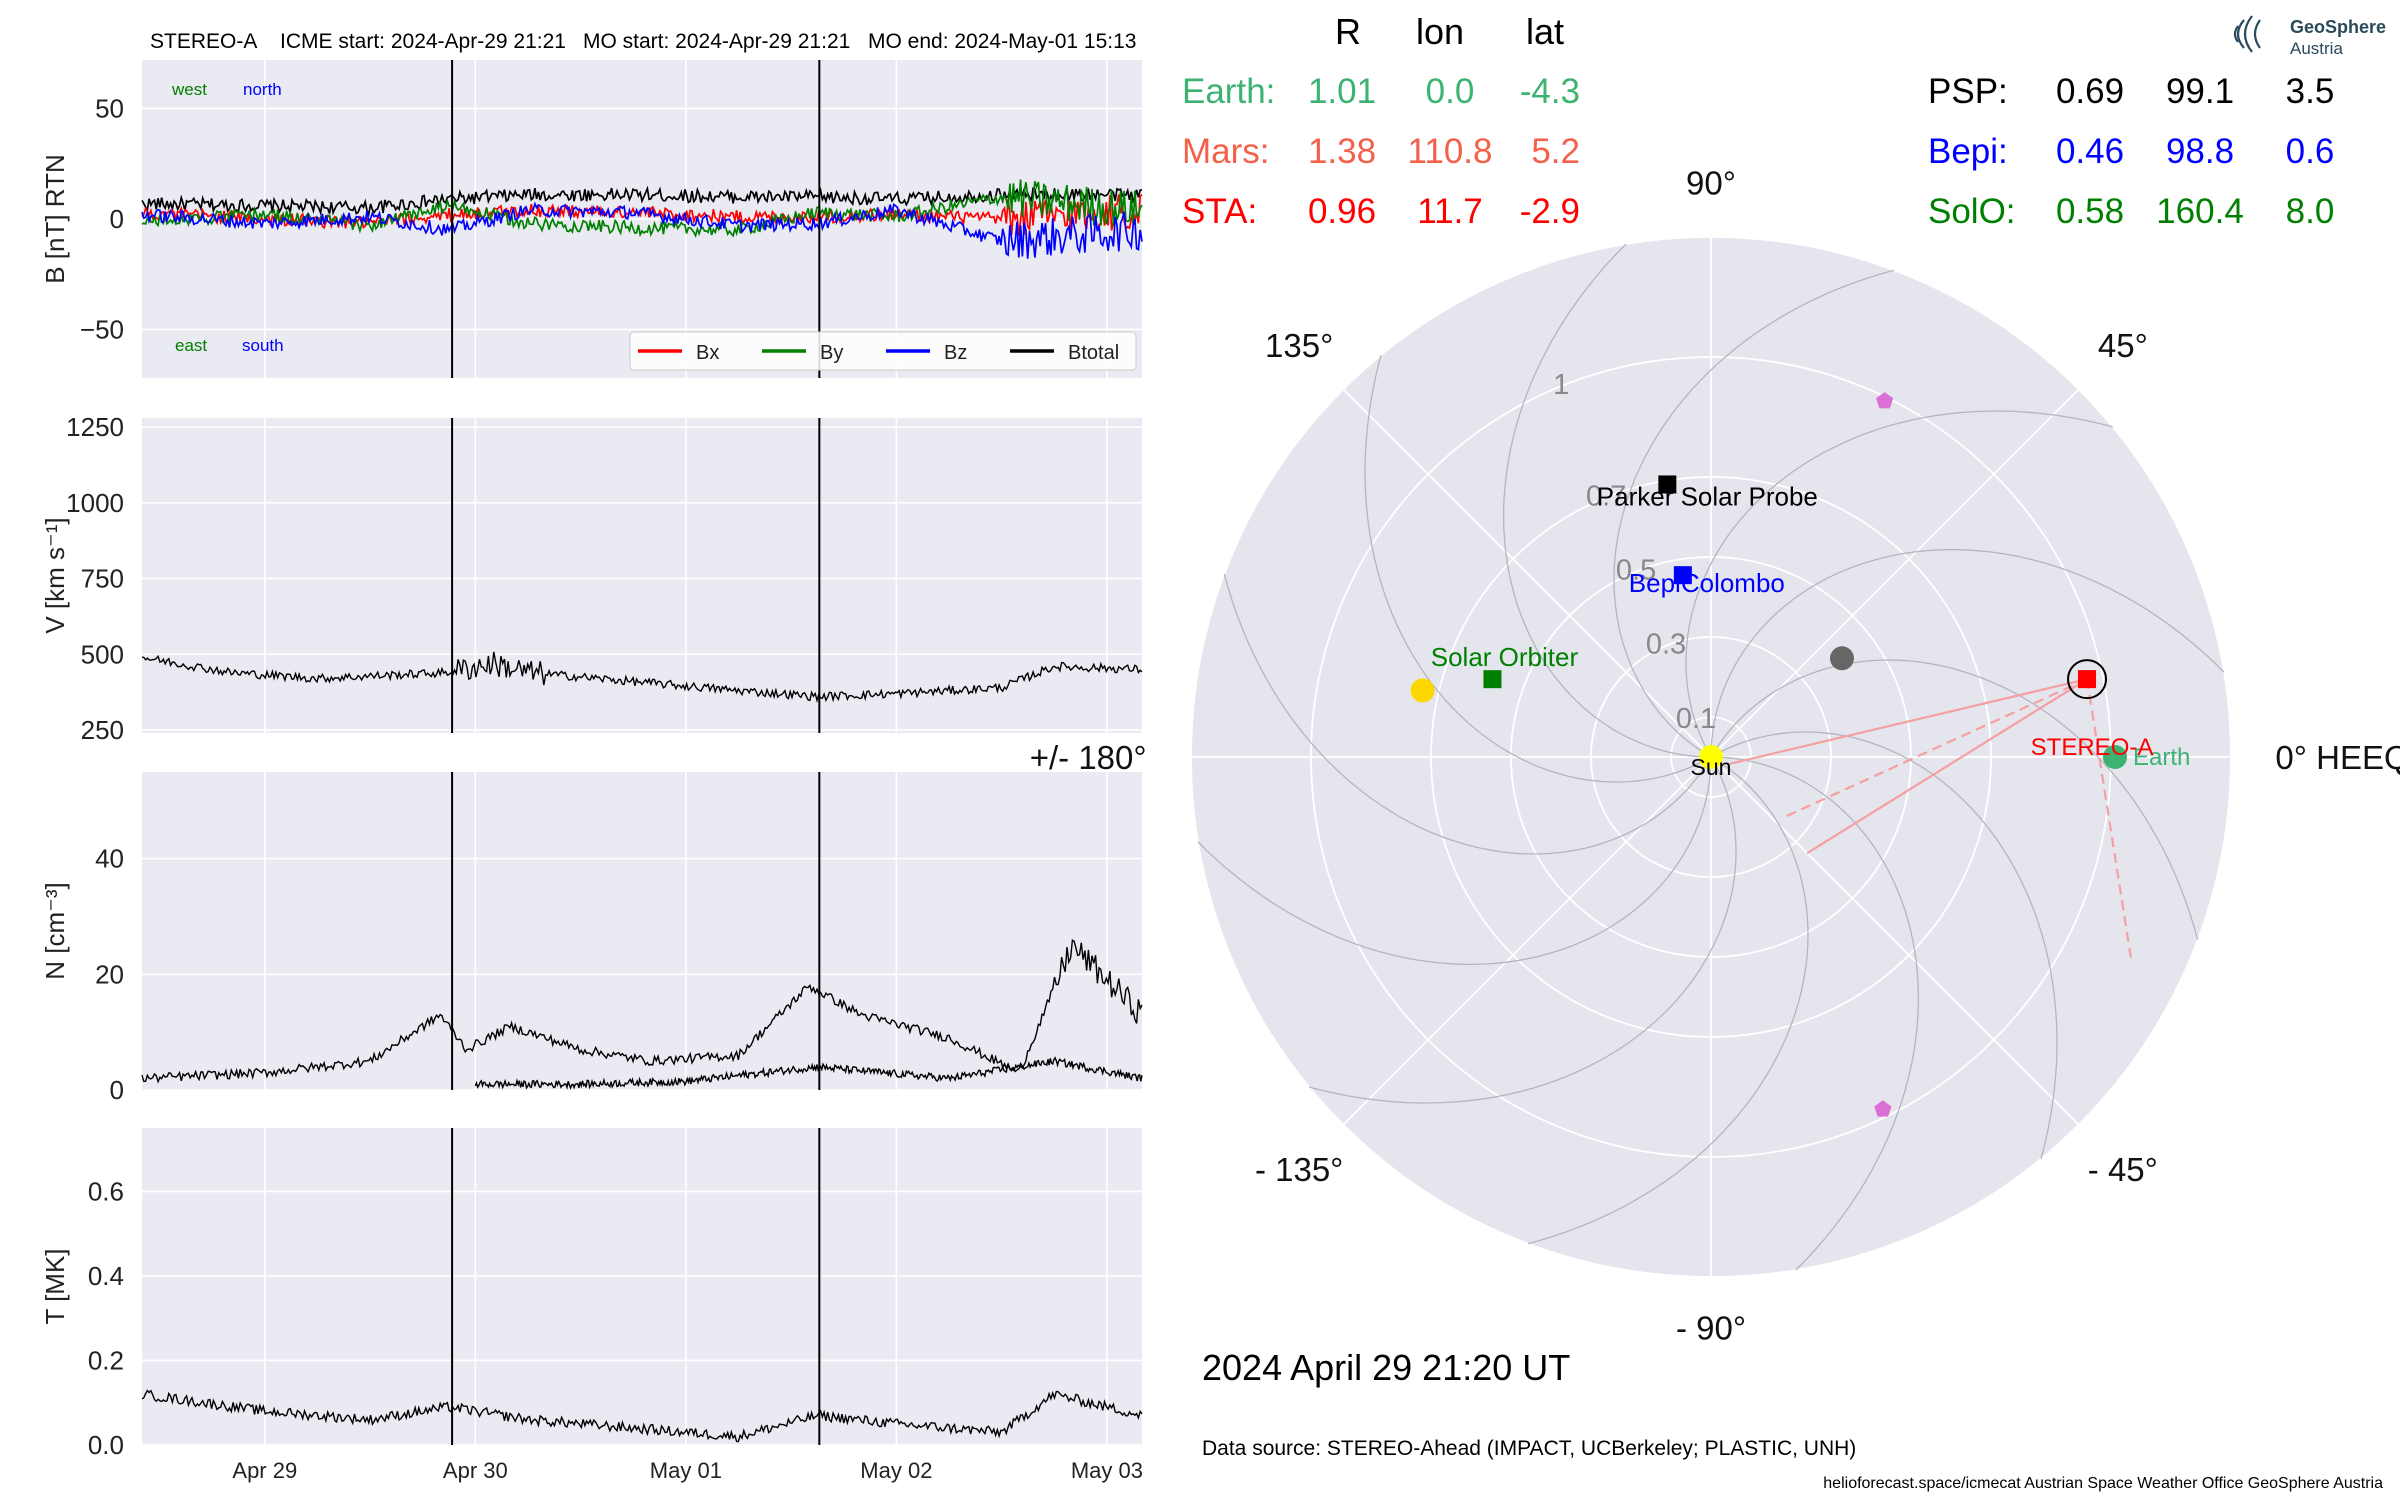  Describe the element at coordinates (106, 1191) in the screenshot. I see `y-tick-label: 0.6` at that location.